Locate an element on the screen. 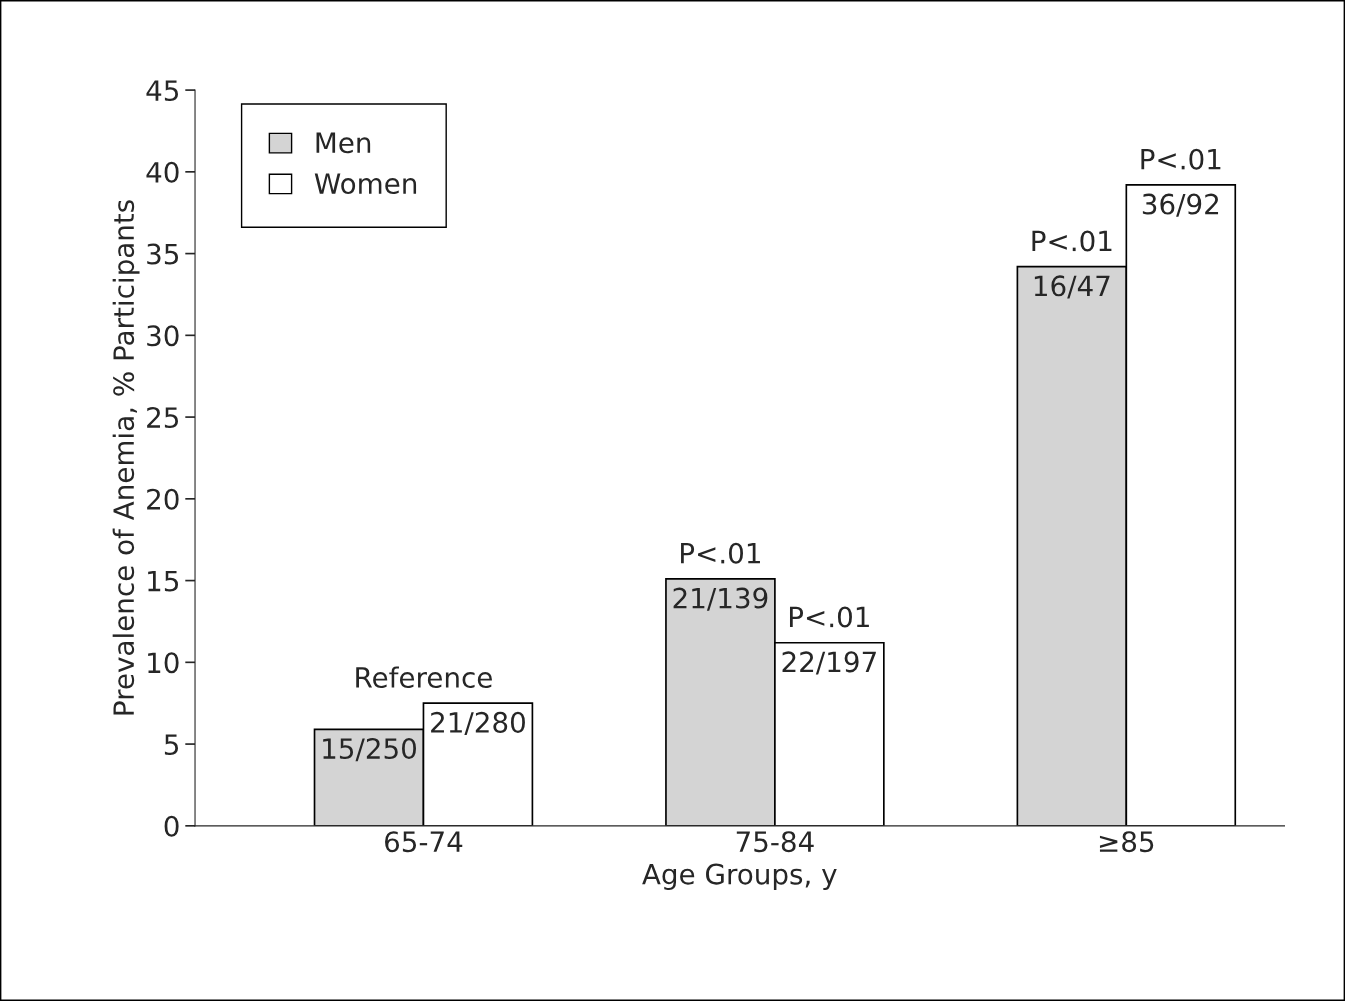 Image resolution: width=1345 pixels, height=1001 pixels. y-tick-label: 30 is located at coordinates (163, 336).